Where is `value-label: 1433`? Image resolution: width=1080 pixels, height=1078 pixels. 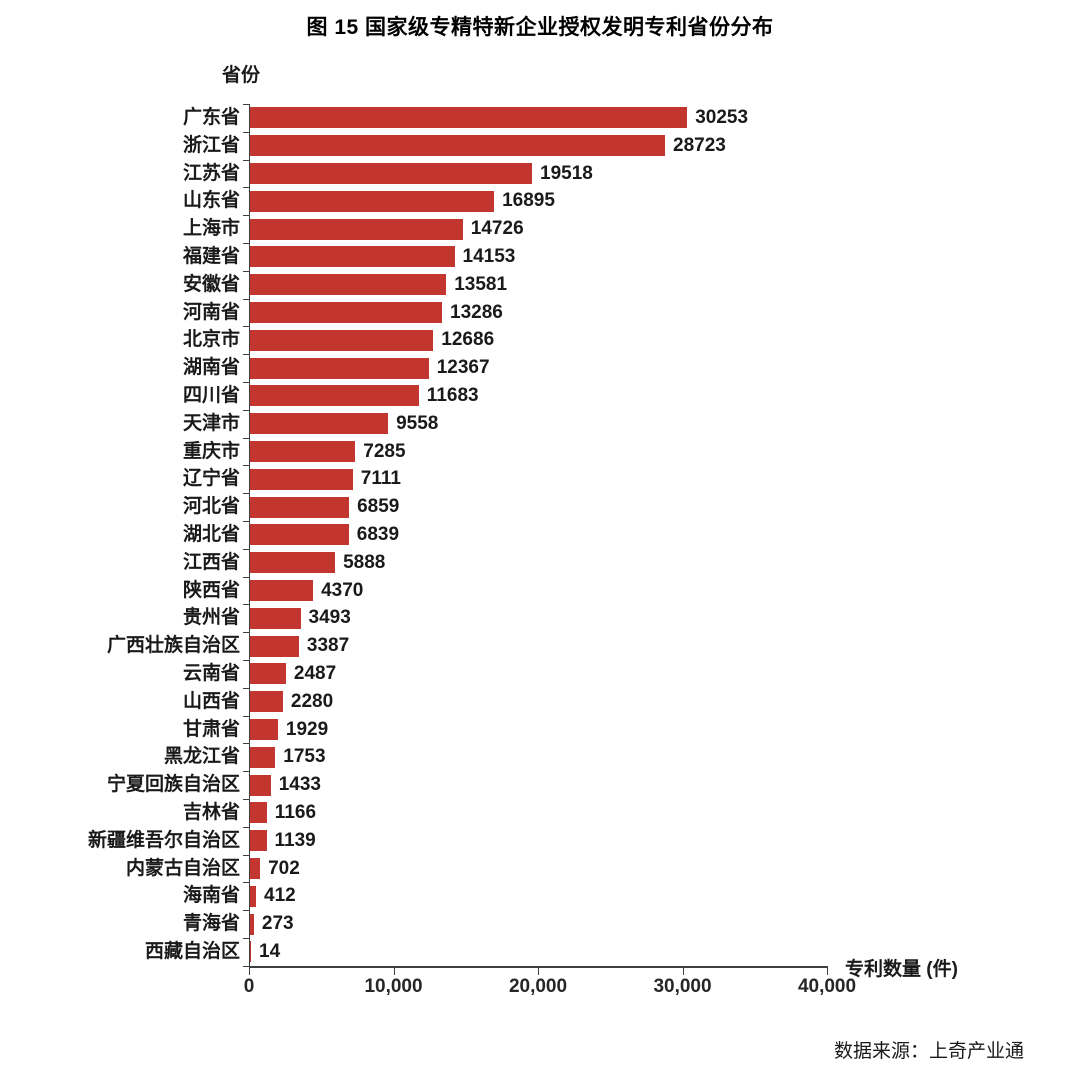
value-label: 1433 is located at coordinates (299, 785).